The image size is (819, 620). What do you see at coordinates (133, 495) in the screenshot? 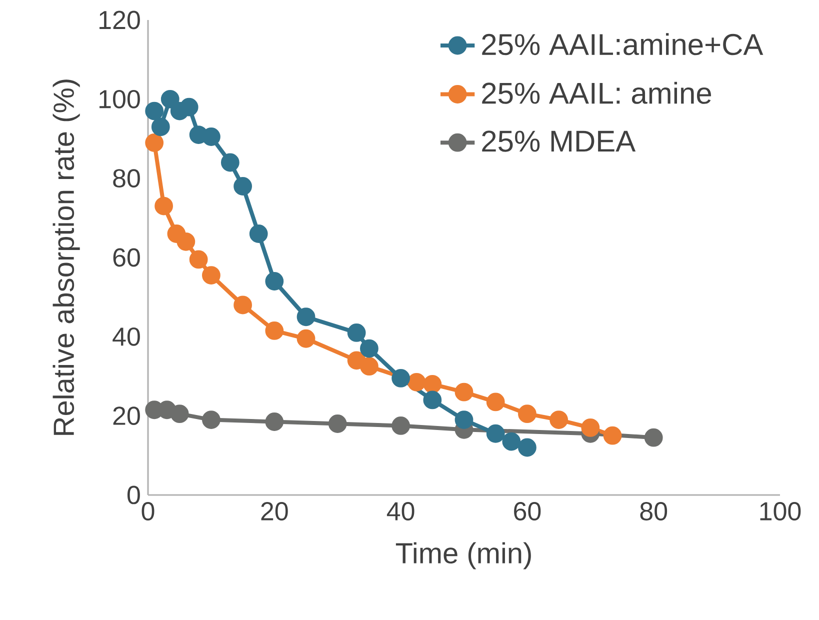
I see `y-tick-label: 0` at bounding box center [133, 495].